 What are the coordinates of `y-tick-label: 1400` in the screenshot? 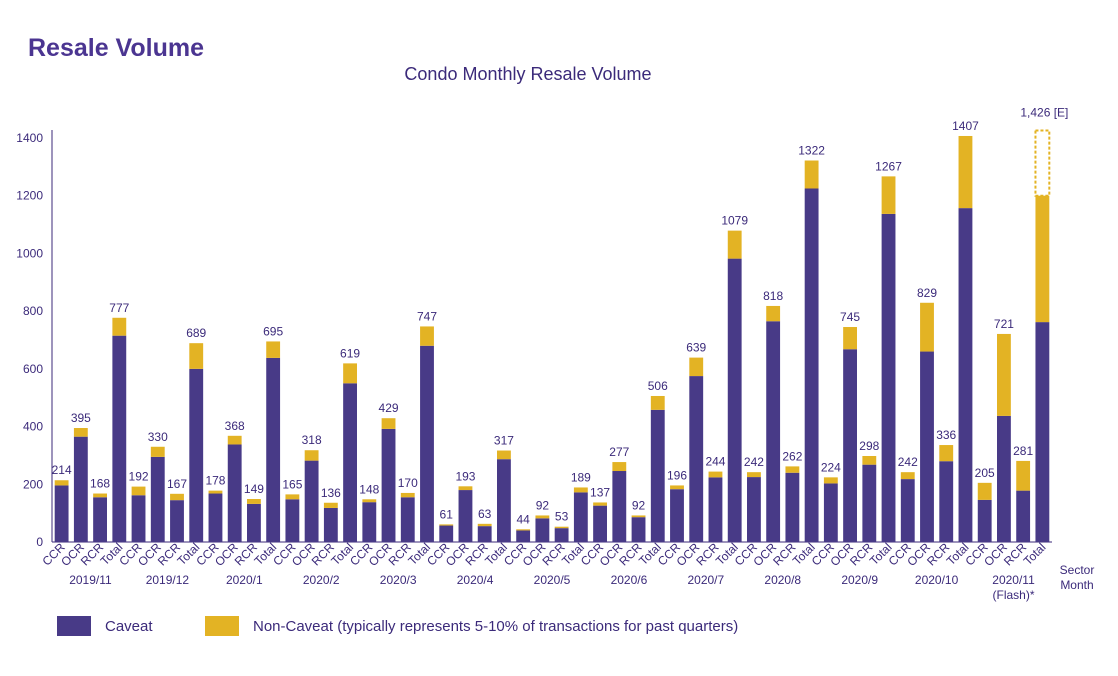 It's located at (29, 138).